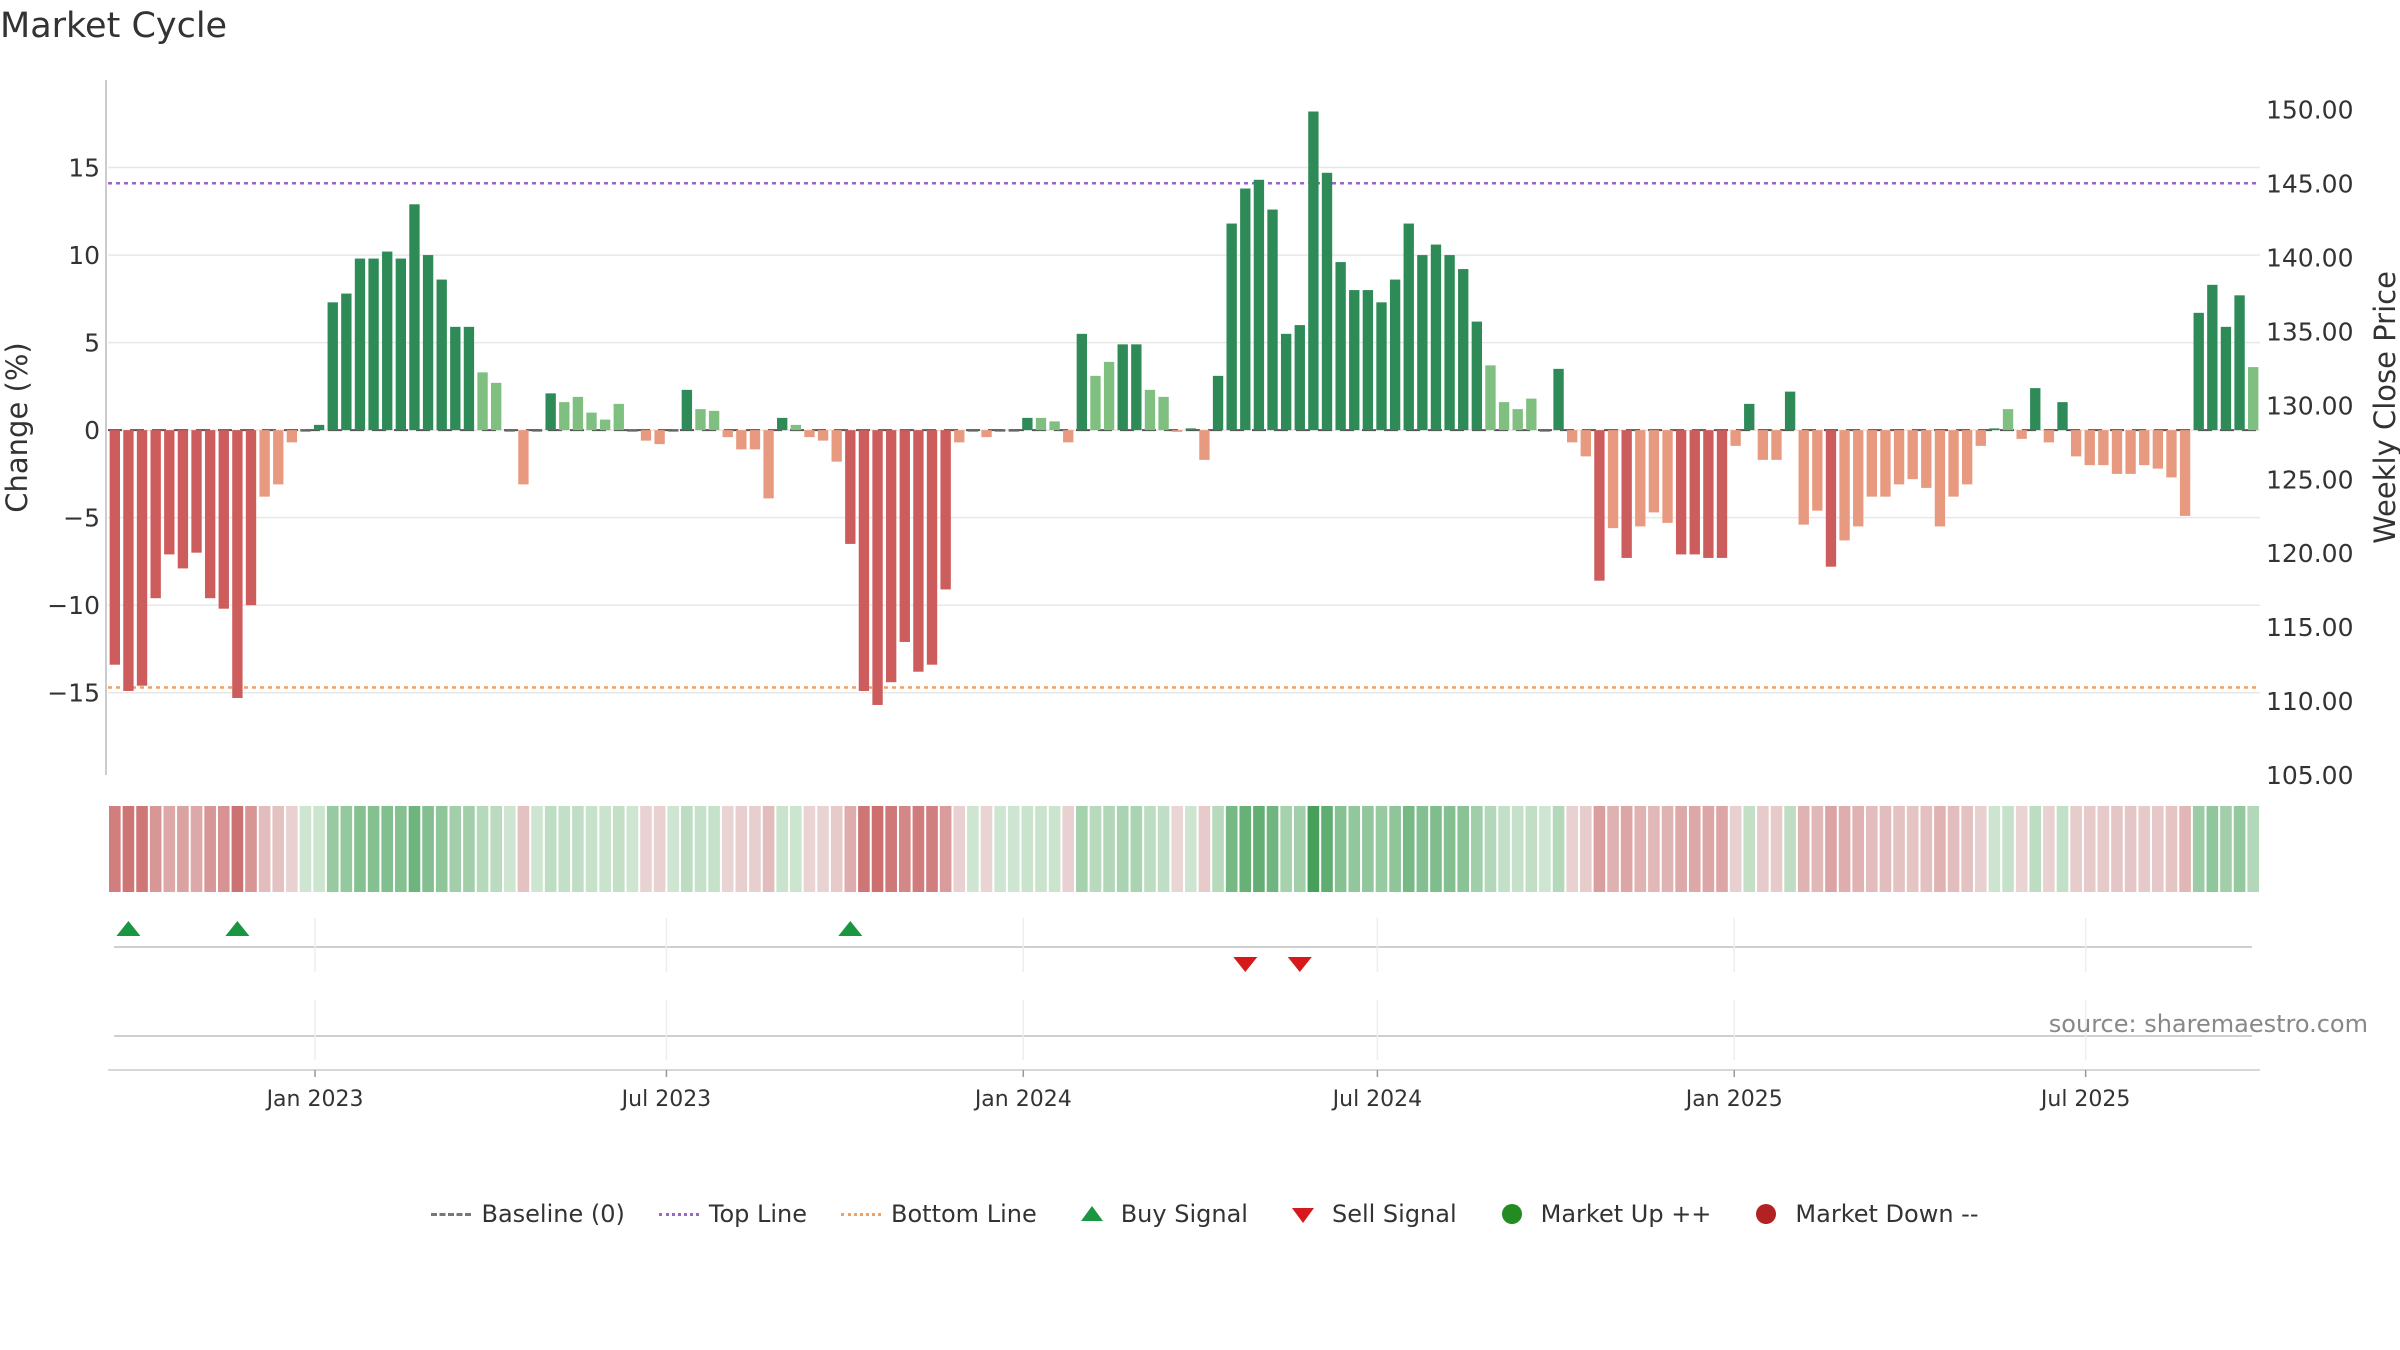 Image resolution: width=2400 pixels, height=1350 pixels. Describe the element at coordinates (1626, 1214) in the screenshot. I see `legend-market-up-label: Market Up ++` at that location.